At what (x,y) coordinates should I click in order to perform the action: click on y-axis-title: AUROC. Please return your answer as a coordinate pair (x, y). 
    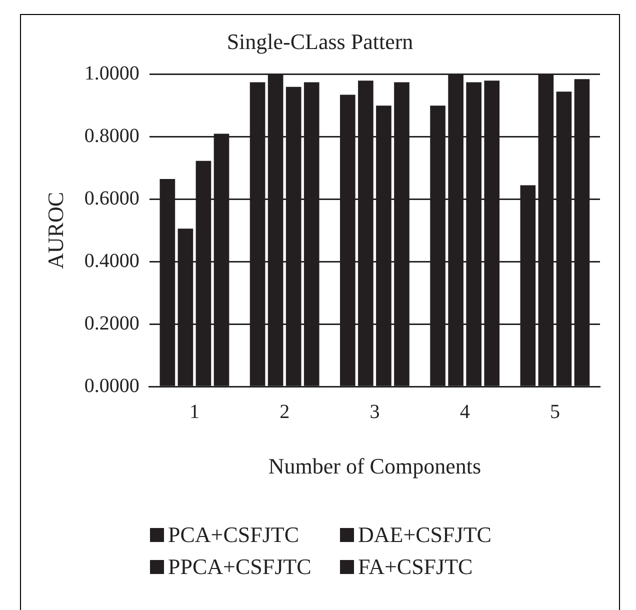
    Looking at the image, I should click on (55, 231).